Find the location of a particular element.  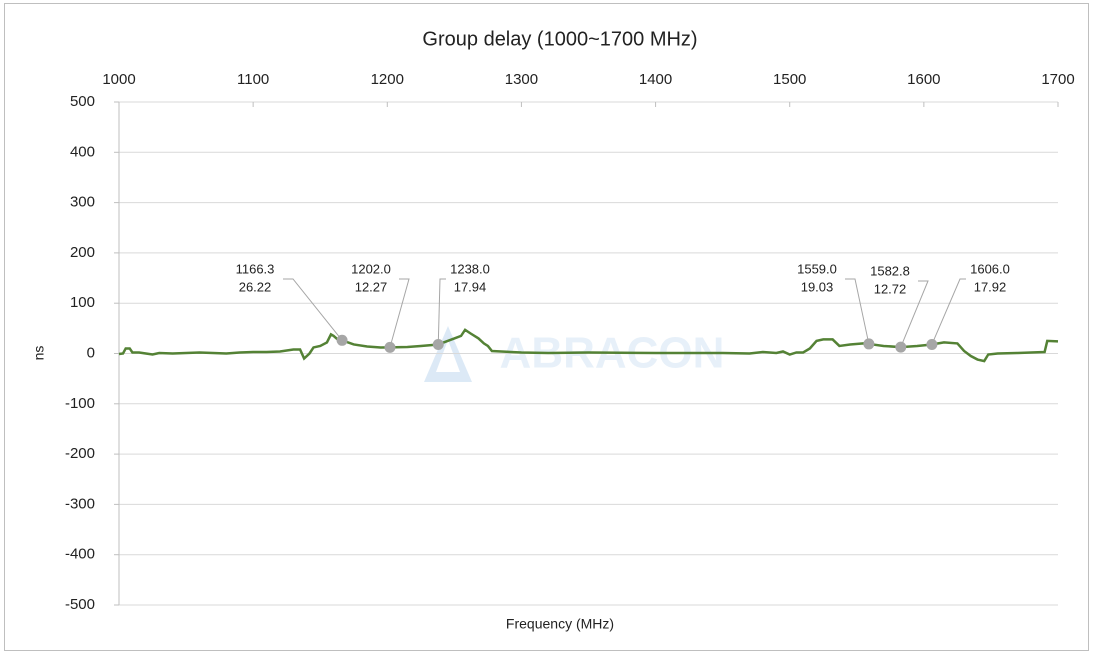

annotation-value: 17.94 is located at coordinates (470, 286).